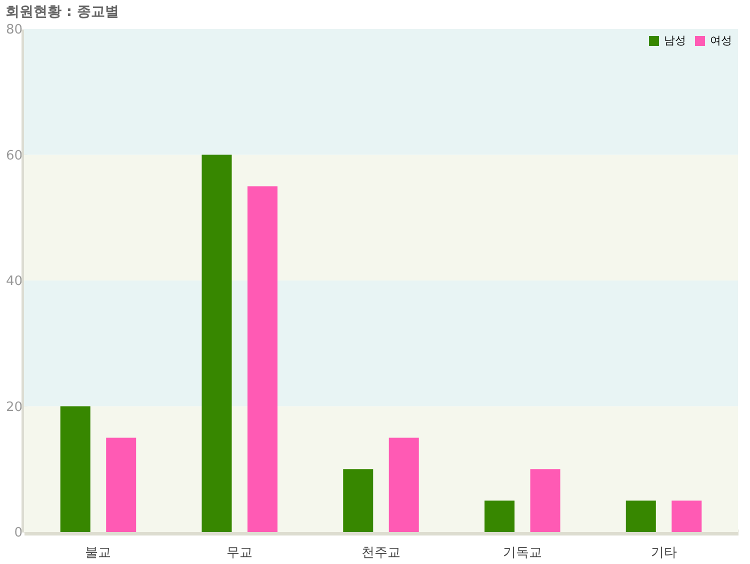 This screenshot has height=564, width=750. What do you see at coordinates (663, 553) in the screenshot?
I see `x-tick-label: 기타` at bounding box center [663, 553].